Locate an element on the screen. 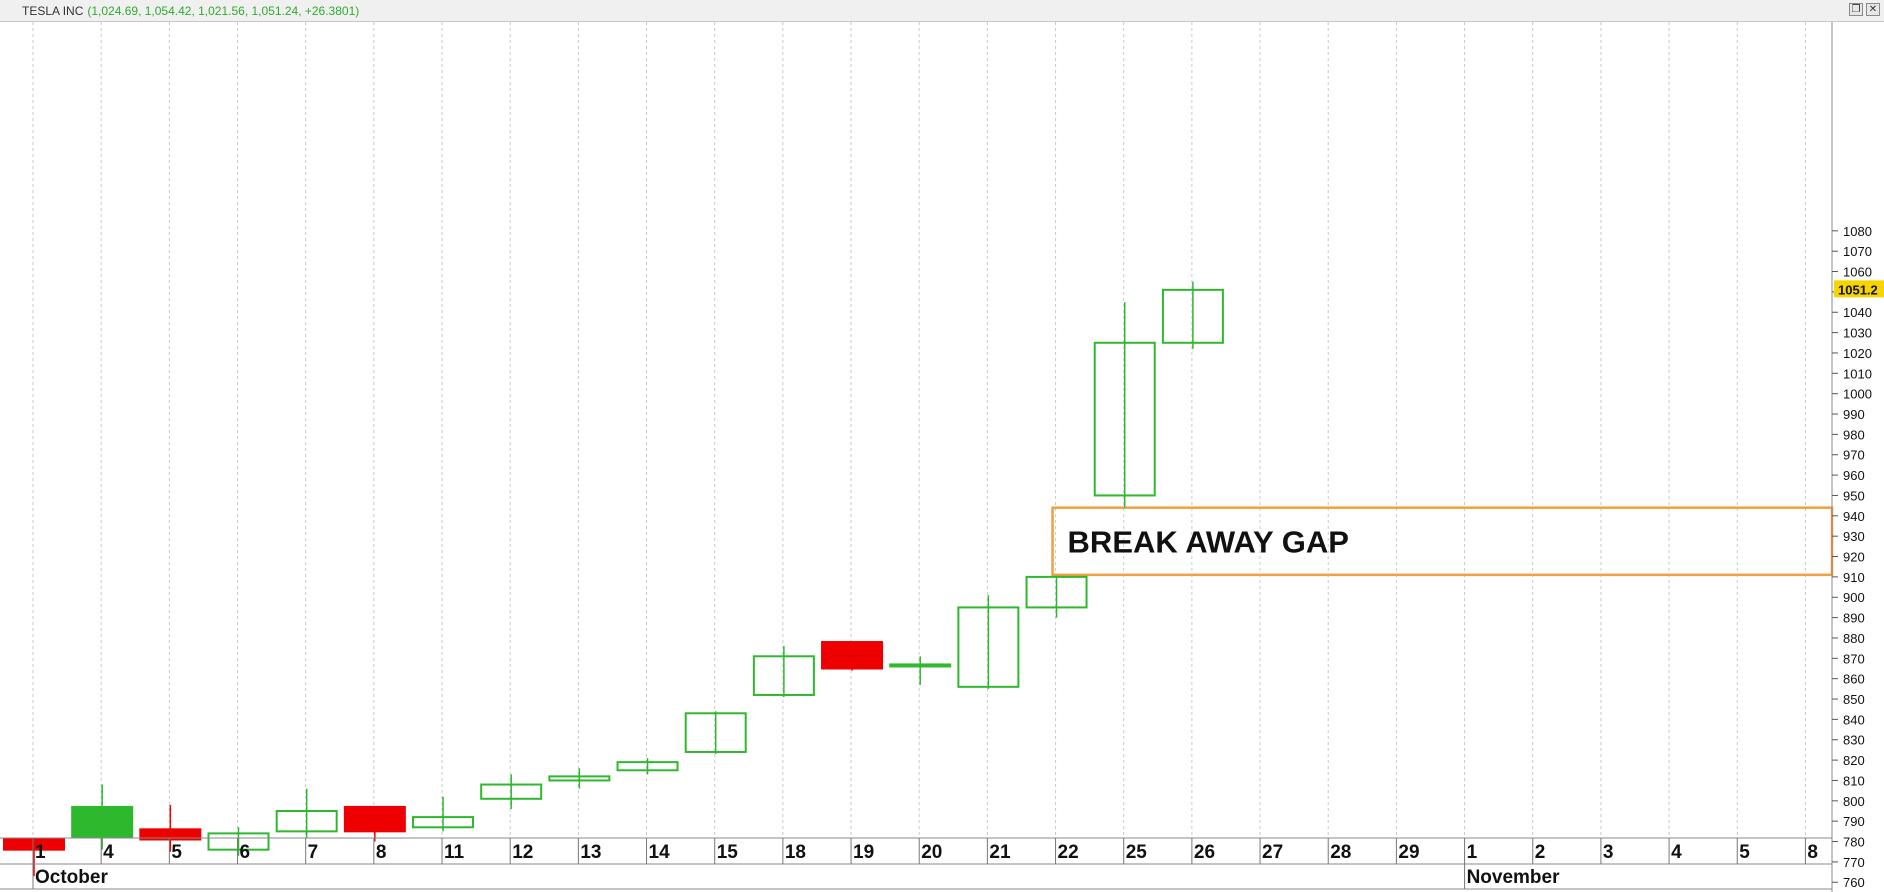 This screenshot has height=892, width=1884. price-tick-label: 910 is located at coordinates (1854, 577).